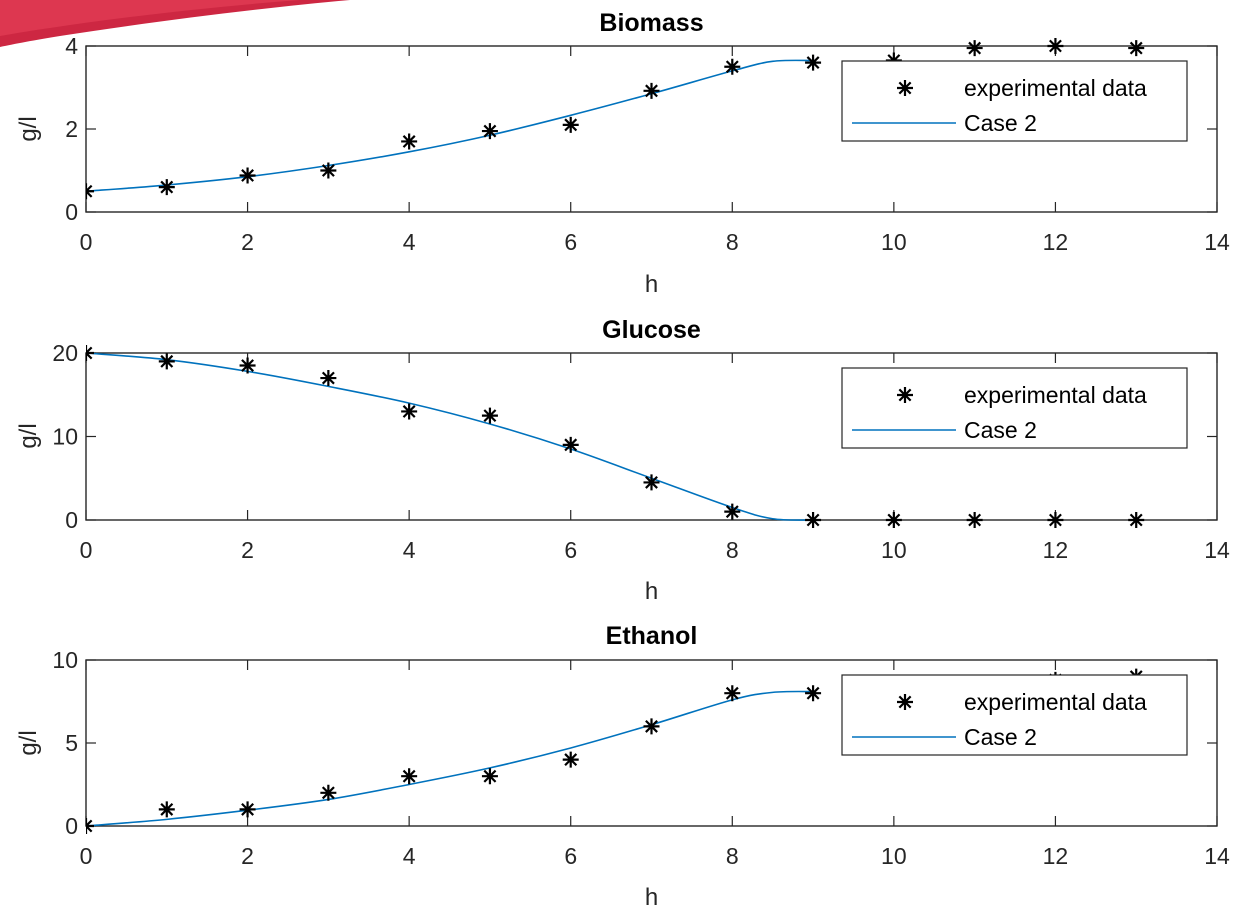  What do you see at coordinates (150, 18) in the screenshot?
I see `corner-decoration-highlight` at bounding box center [150, 18].